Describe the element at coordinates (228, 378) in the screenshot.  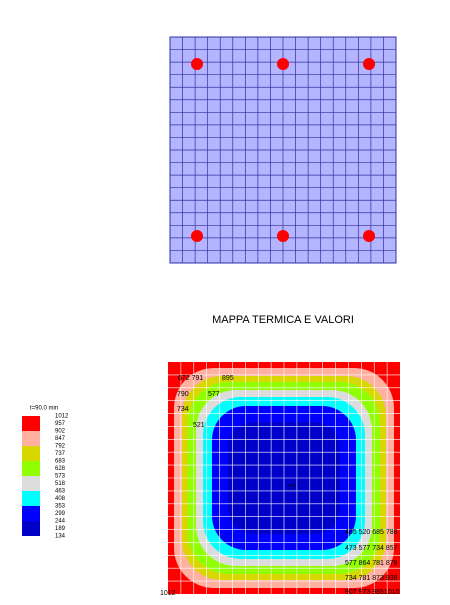
I see `value-label: 895` at that location.